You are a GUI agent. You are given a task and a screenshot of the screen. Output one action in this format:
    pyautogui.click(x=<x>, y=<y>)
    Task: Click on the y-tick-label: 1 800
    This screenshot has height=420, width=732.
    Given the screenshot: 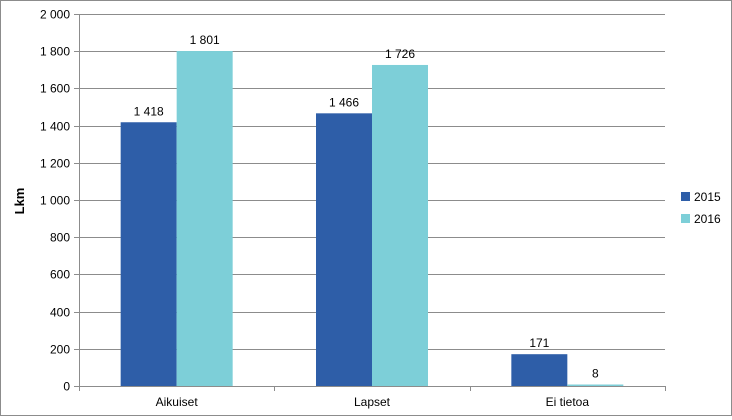 What is the action you would take?
    pyautogui.click(x=55, y=52)
    